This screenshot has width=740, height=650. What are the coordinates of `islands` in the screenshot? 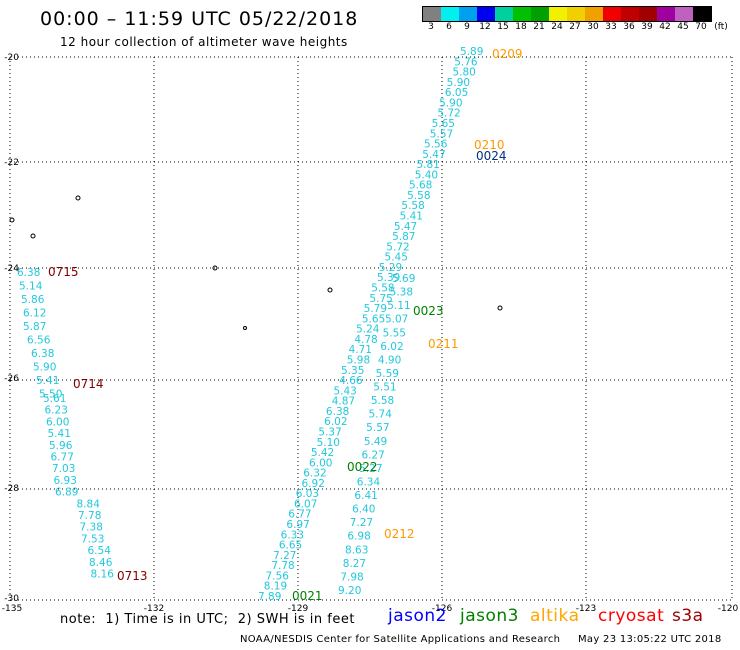 It's located at (256, 262).